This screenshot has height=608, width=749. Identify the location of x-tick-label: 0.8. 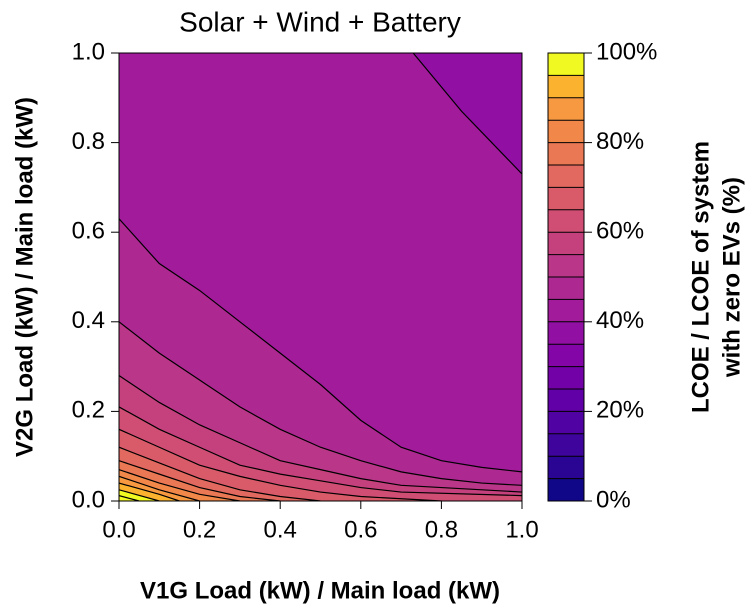
(441, 529).